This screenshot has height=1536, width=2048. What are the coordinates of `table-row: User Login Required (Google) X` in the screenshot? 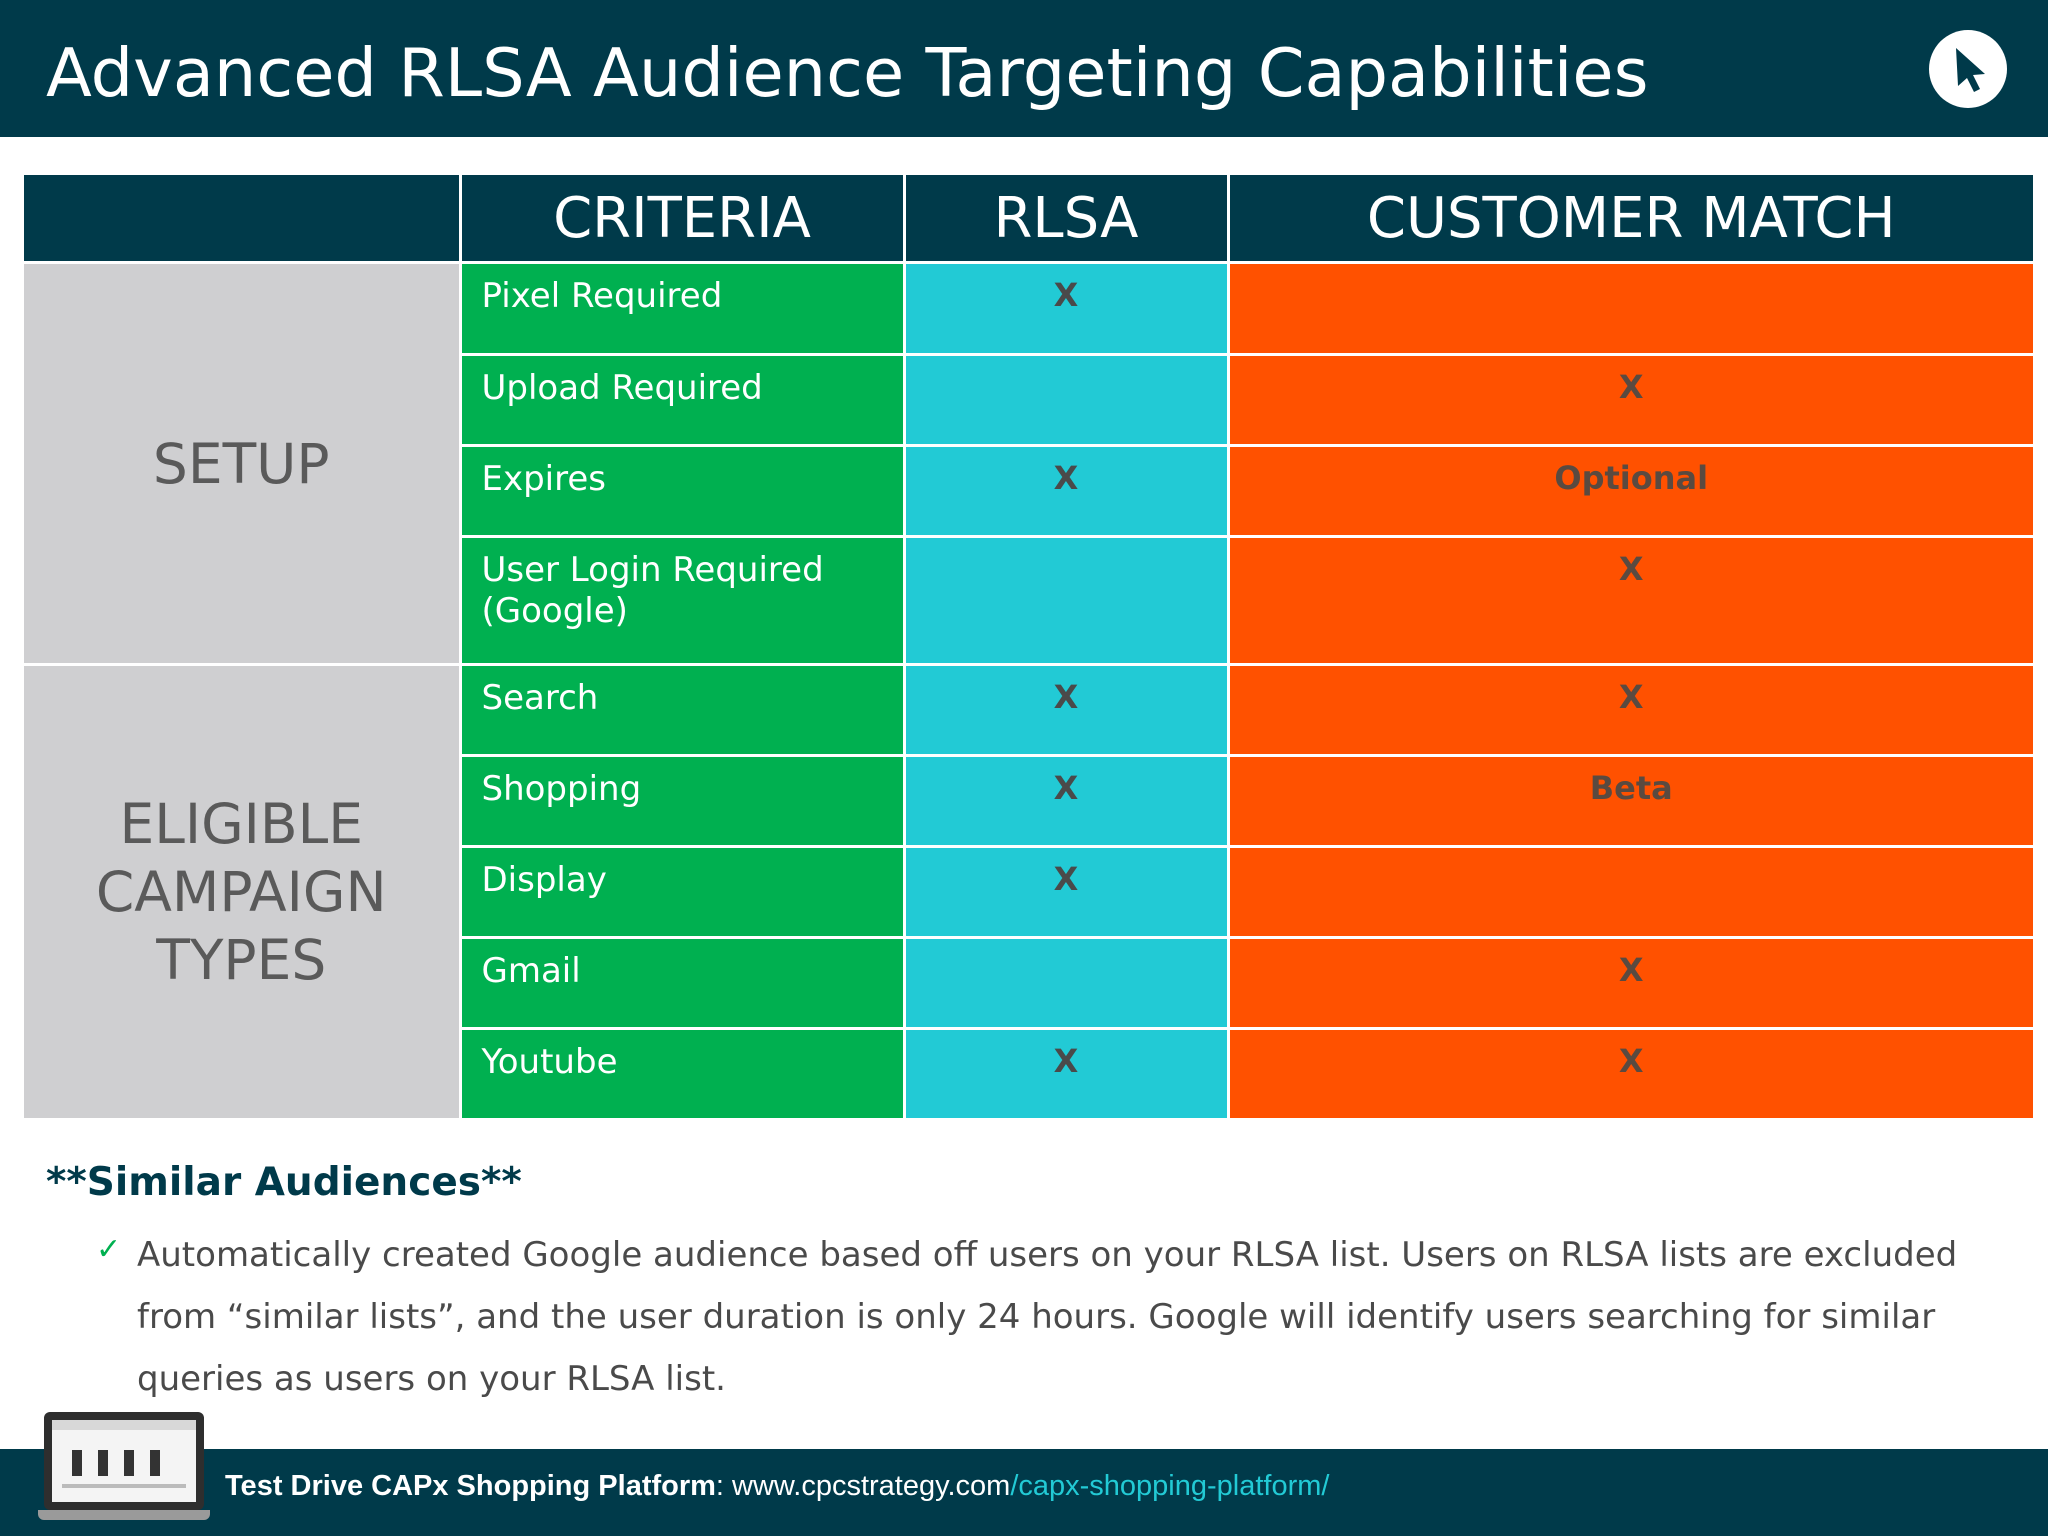 It's located at (1028, 600).